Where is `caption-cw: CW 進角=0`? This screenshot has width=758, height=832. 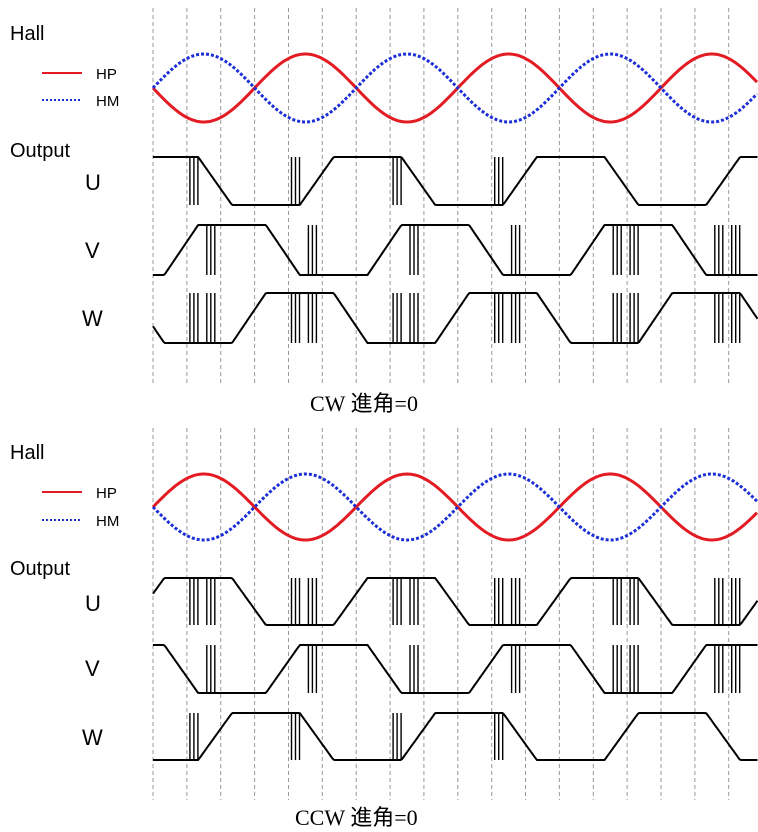
caption-cw: CW 進角=0 is located at coordinates (364, 403).